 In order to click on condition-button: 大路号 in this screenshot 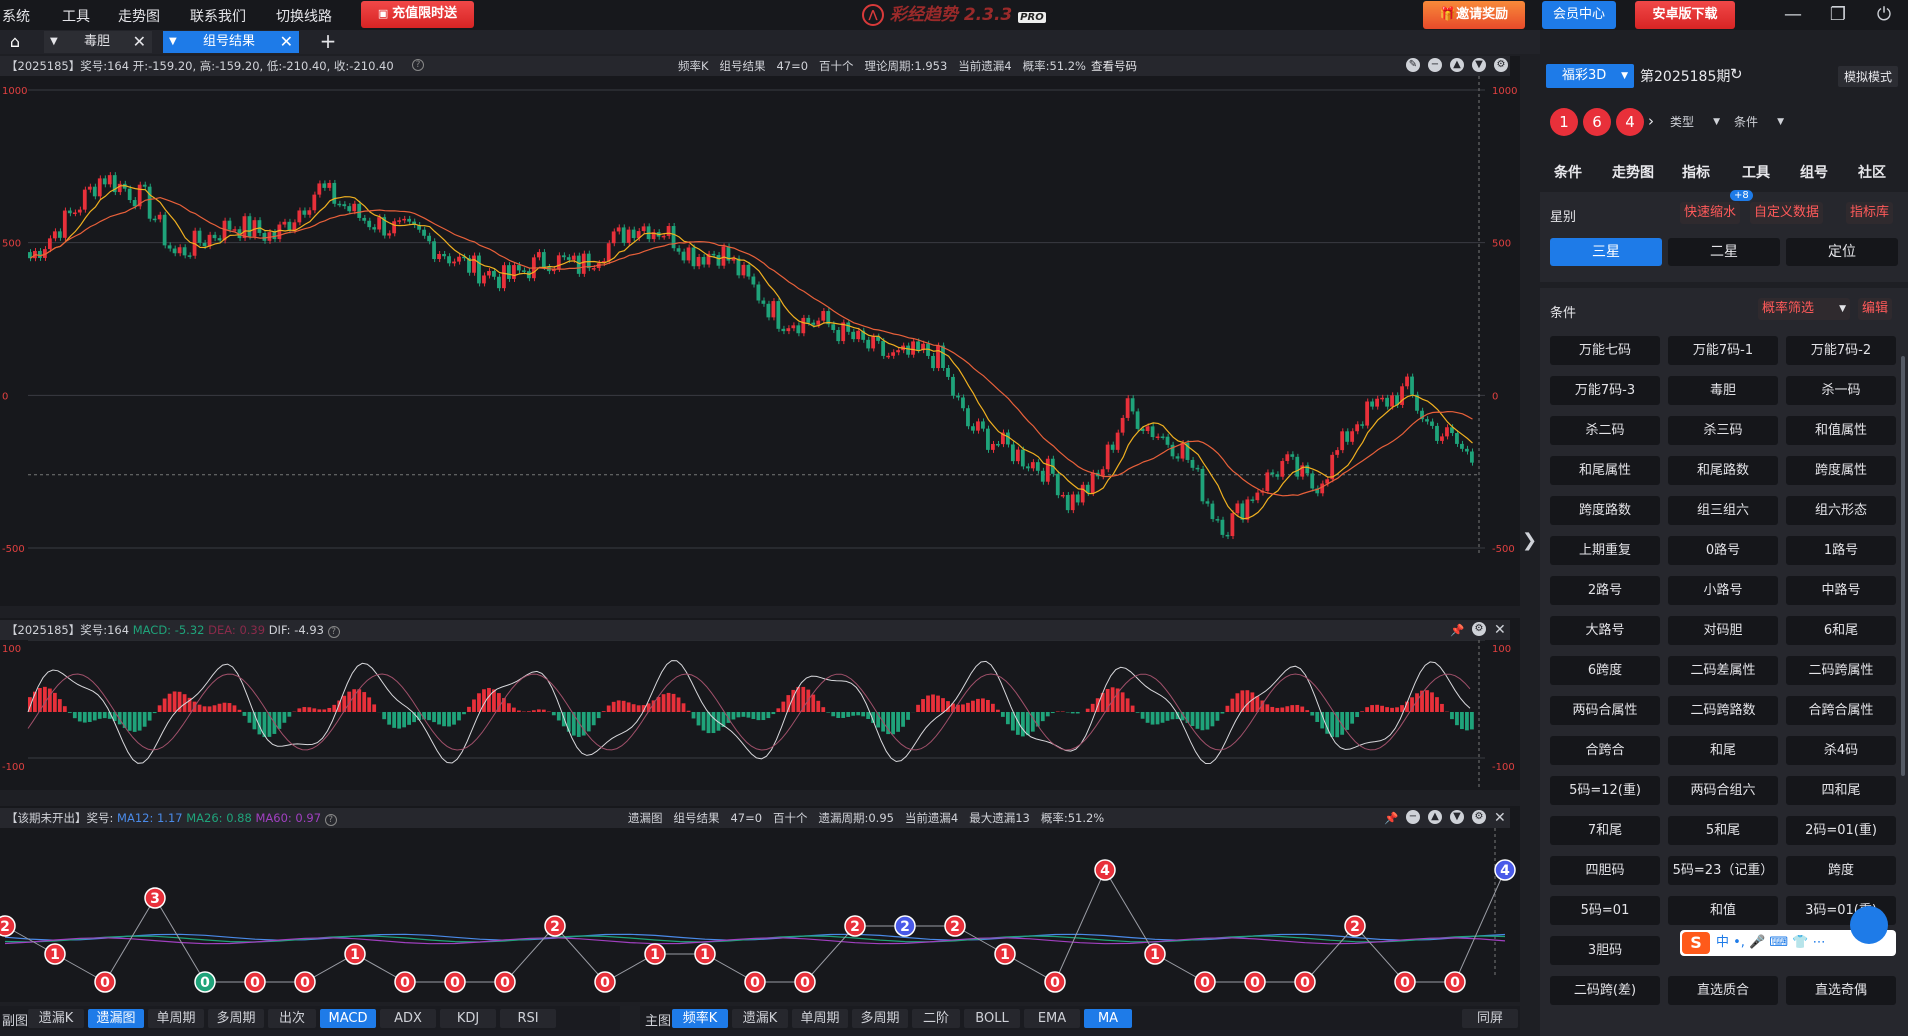, I will do `click(1605, 630)`.